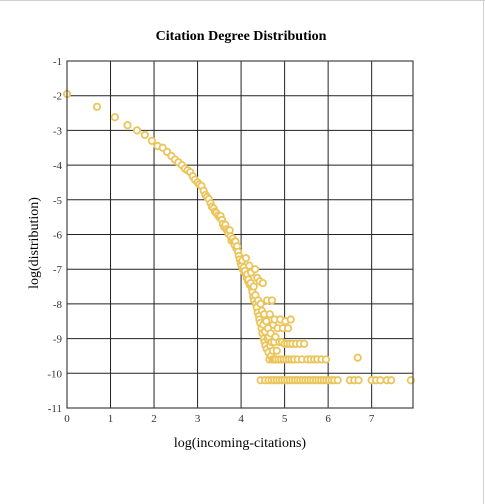  Describe the element at coordinates (58, 340) in the screenshot. I see `y-tick-label: -9` at that location.